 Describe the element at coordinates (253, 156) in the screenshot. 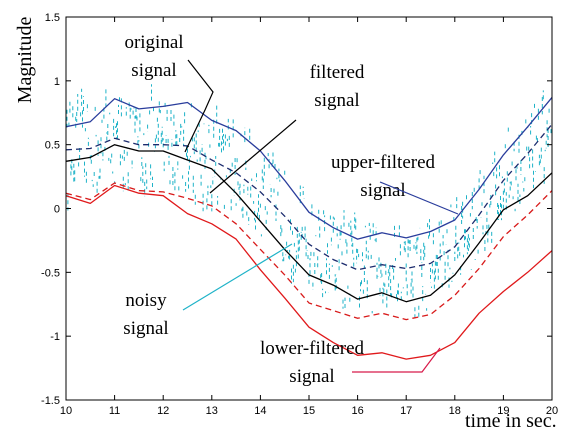

I see `filtered-leader-line` at that location.